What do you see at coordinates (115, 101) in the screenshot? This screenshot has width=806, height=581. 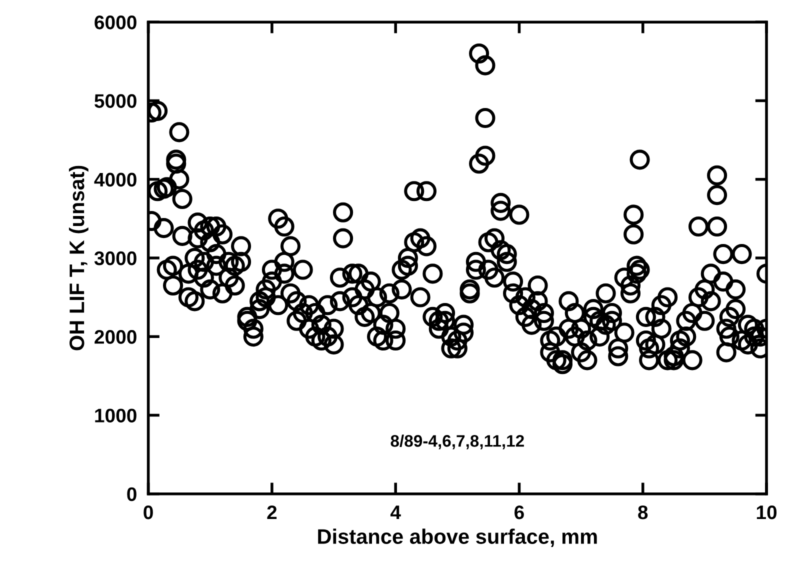 I see `y-tick-label: 5000` at bounding box center [115, 101].